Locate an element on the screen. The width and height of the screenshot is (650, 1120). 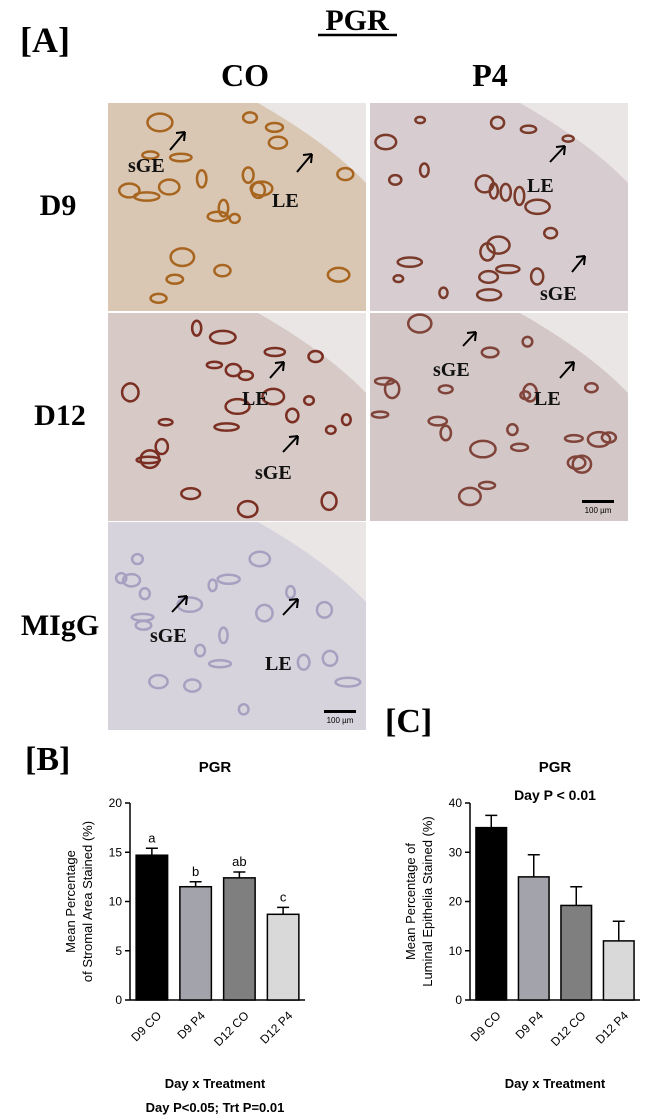
figure-title: PGR is located at coordinates (357, 20).